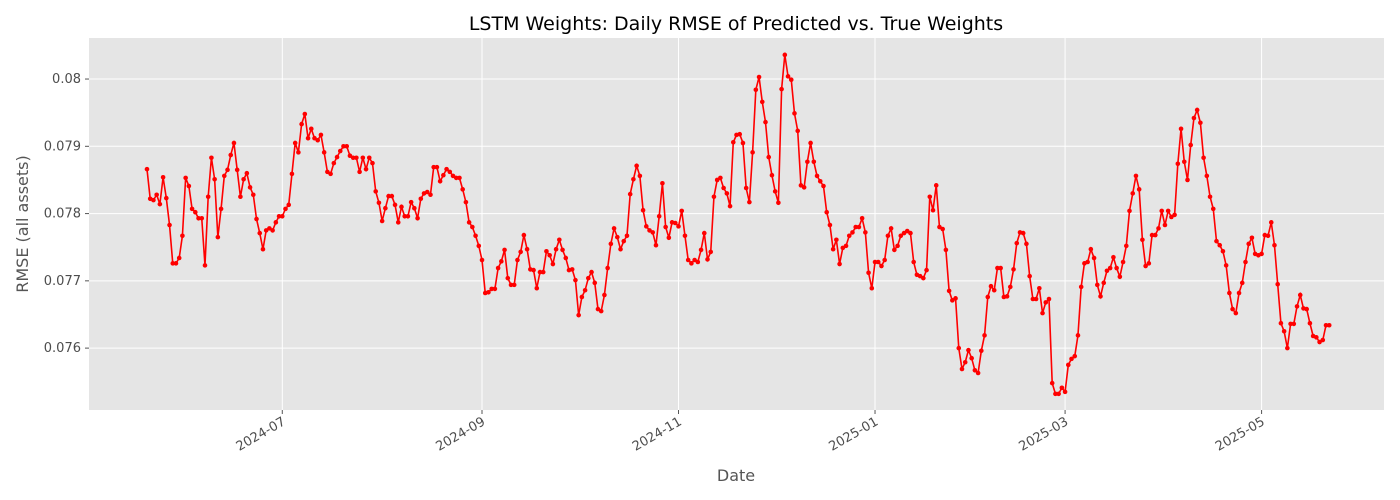 Image resolution: width=1400 pixels, height=500 pixels. Describe the element at coordinates (1240, 434) in the screenshot. I see `x-tick-label: 2025-05` at that location.